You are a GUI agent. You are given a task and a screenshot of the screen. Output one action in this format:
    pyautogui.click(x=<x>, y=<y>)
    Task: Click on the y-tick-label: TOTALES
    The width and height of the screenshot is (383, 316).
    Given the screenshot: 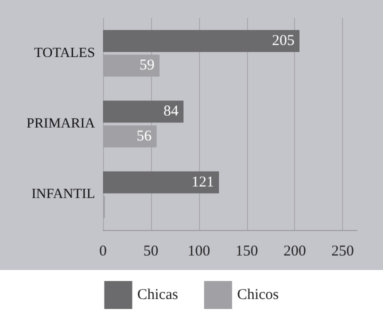 What is the action you would take?
    pyautogui.click(x=64, y=53)
    